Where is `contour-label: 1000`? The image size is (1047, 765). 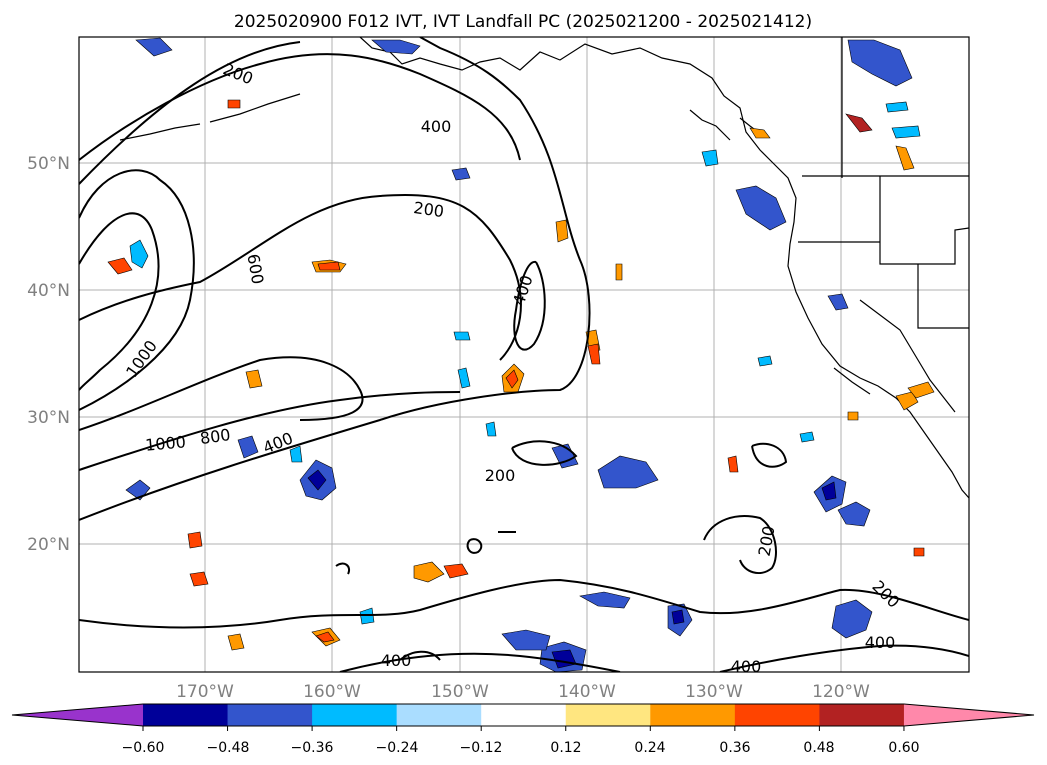
contour-label: 1000 is located at coordinates (165, 443).